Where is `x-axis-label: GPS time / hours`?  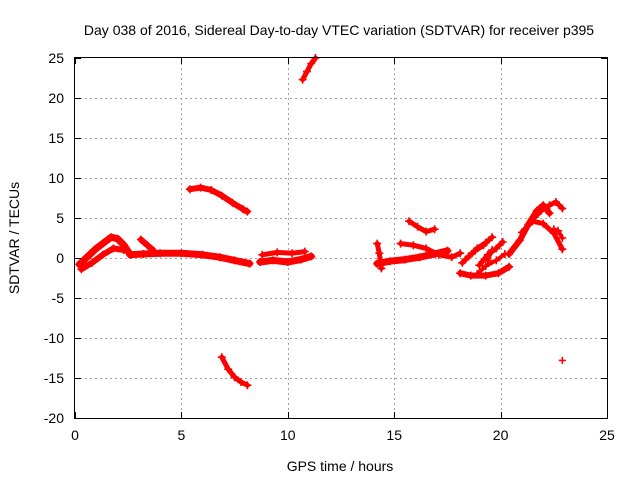 x-axis-label: GPS time / hours is located at coordinates (340, 466).